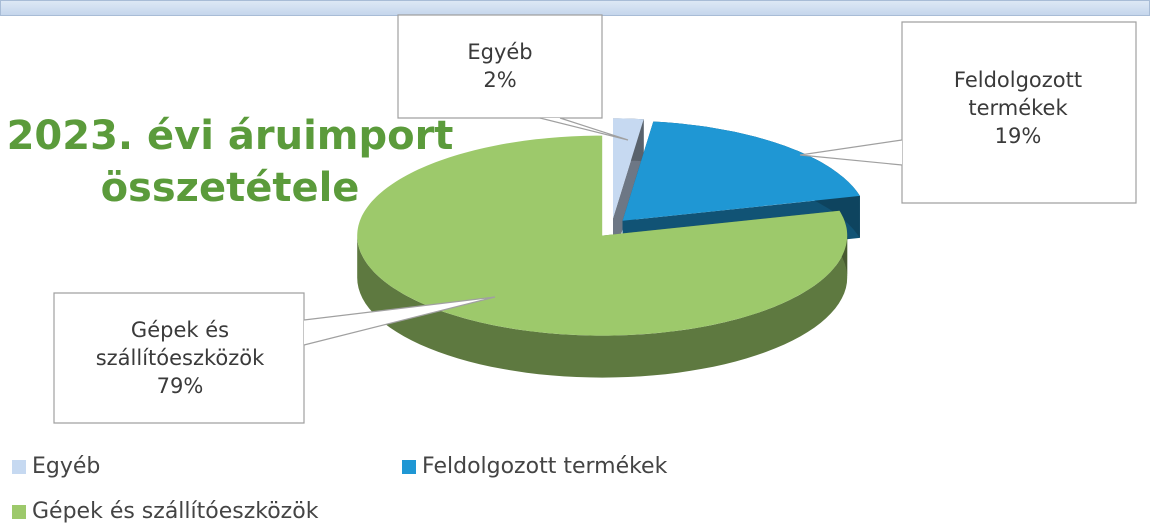 The width and height of the screenshot is (1150, 524). I want to click on legend-item: Egyéb, so click(56, 466).